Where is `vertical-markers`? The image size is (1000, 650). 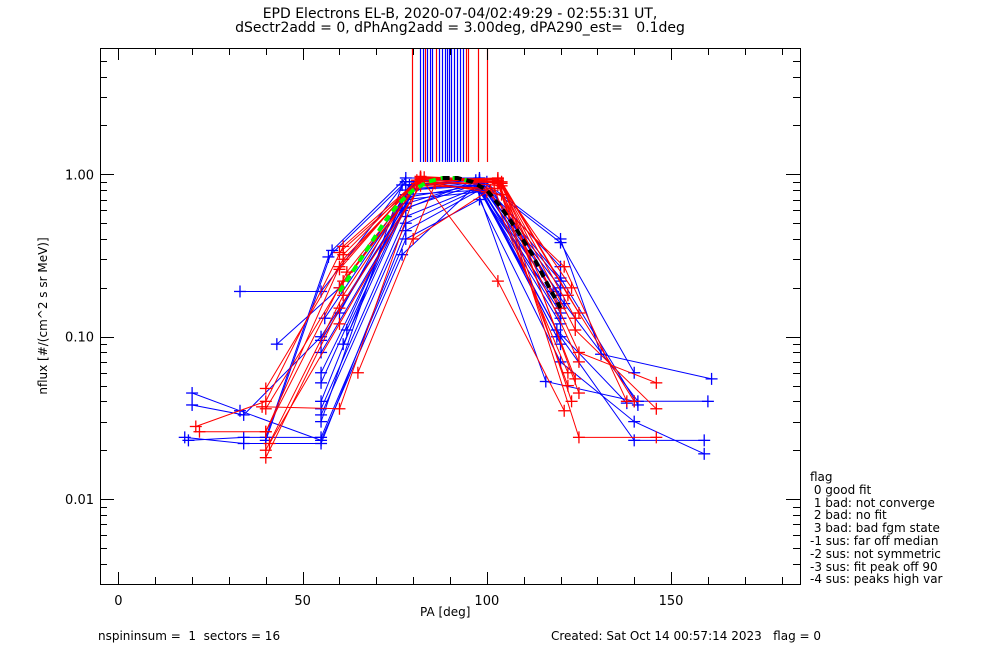 vertical-markers is located at coordinates (450, 105).